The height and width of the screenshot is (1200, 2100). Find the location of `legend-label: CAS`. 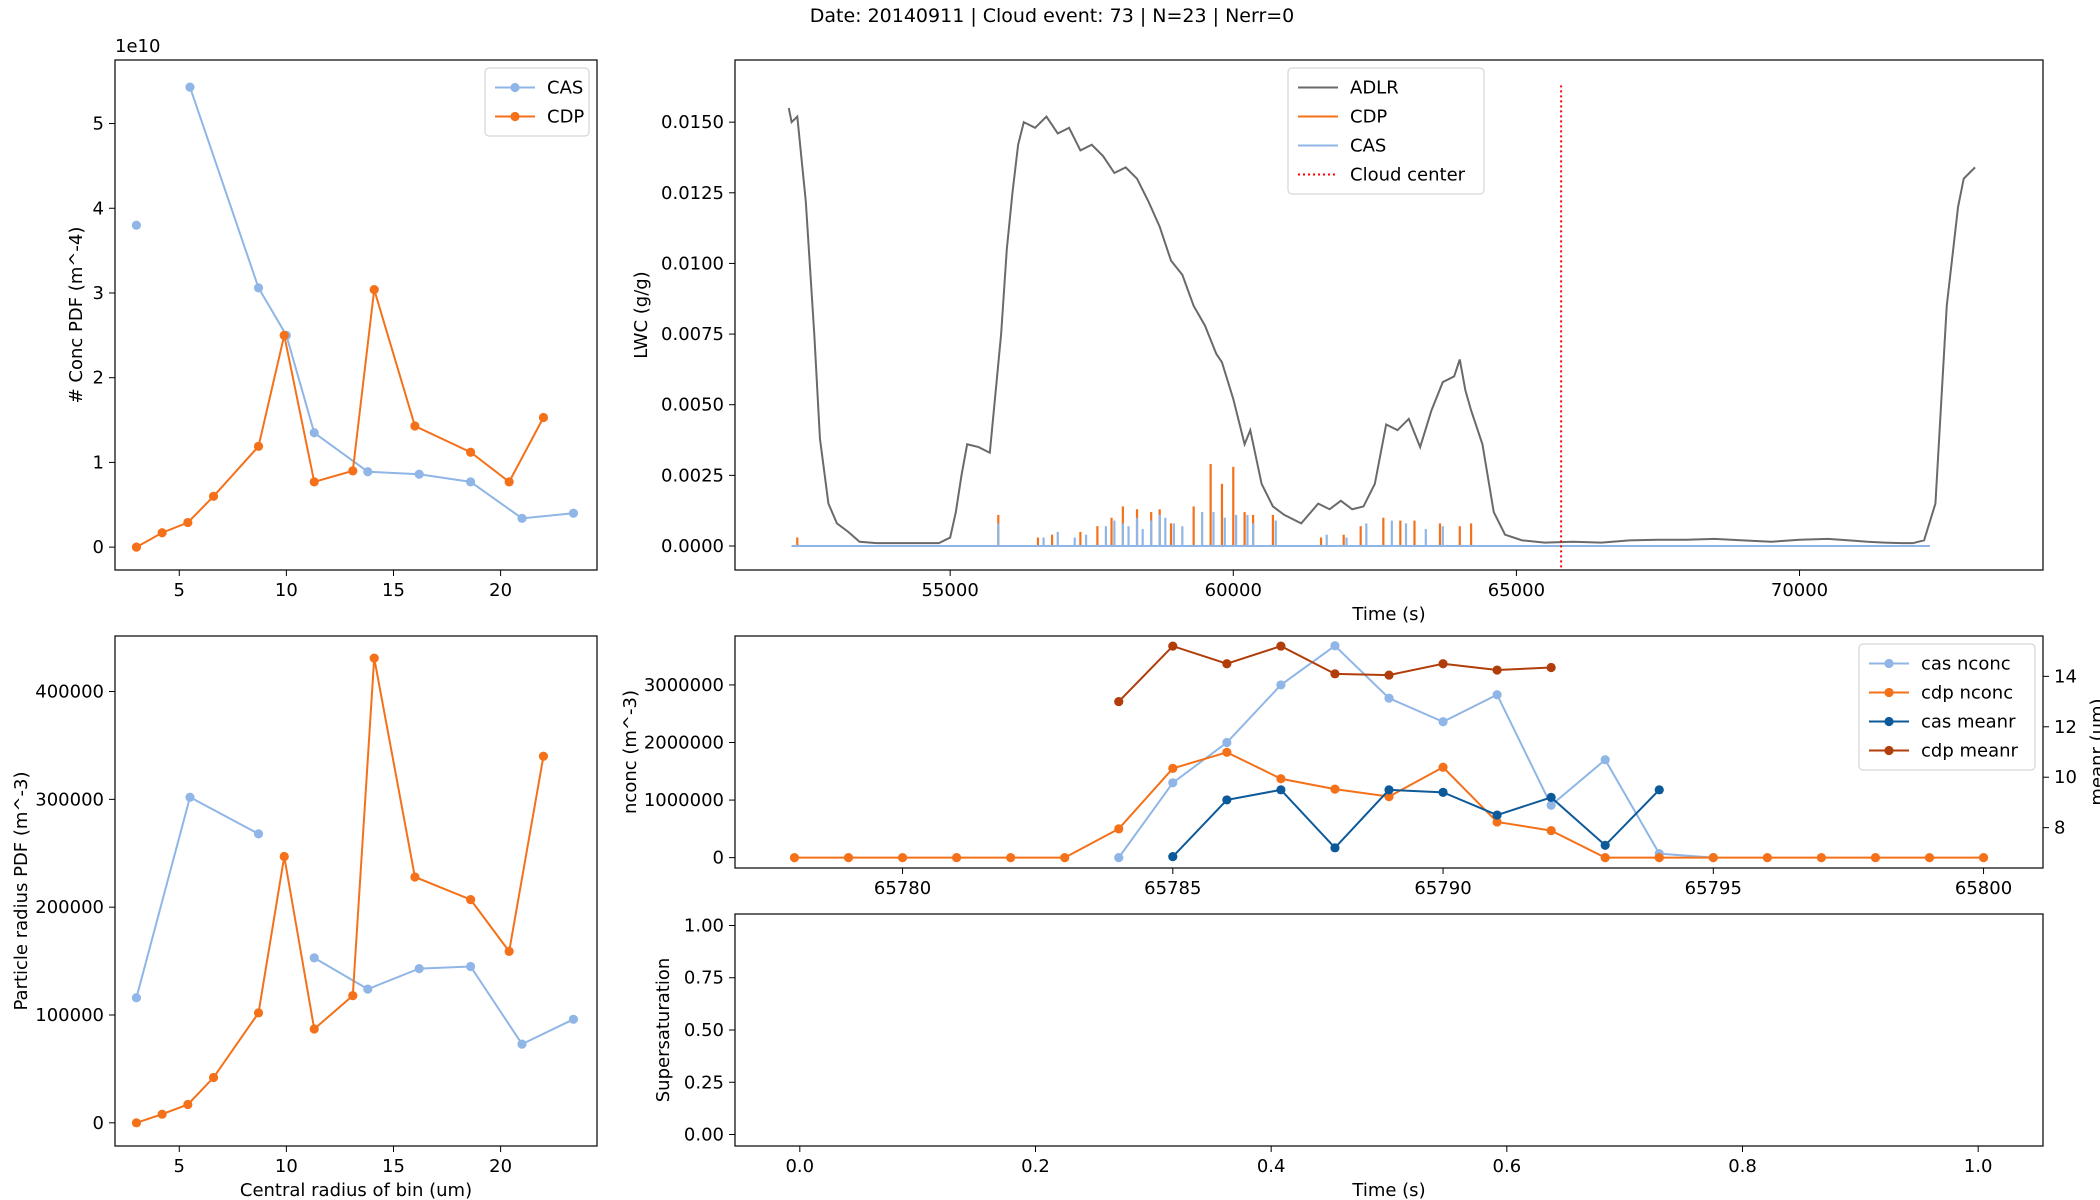

legend-label: CAS is located at coordinates (565, 88).